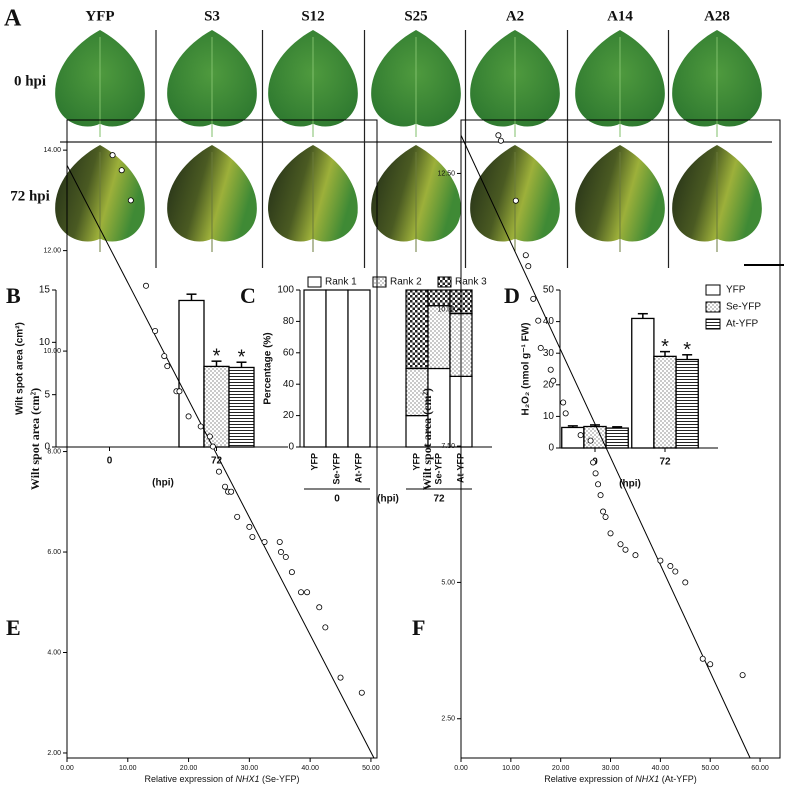 Image resolution: width=798 pixels, height=793 pixels. Describe the element at coordinates (110, 461) in the screenshot. I see `x-tick-label: 0` at that location.